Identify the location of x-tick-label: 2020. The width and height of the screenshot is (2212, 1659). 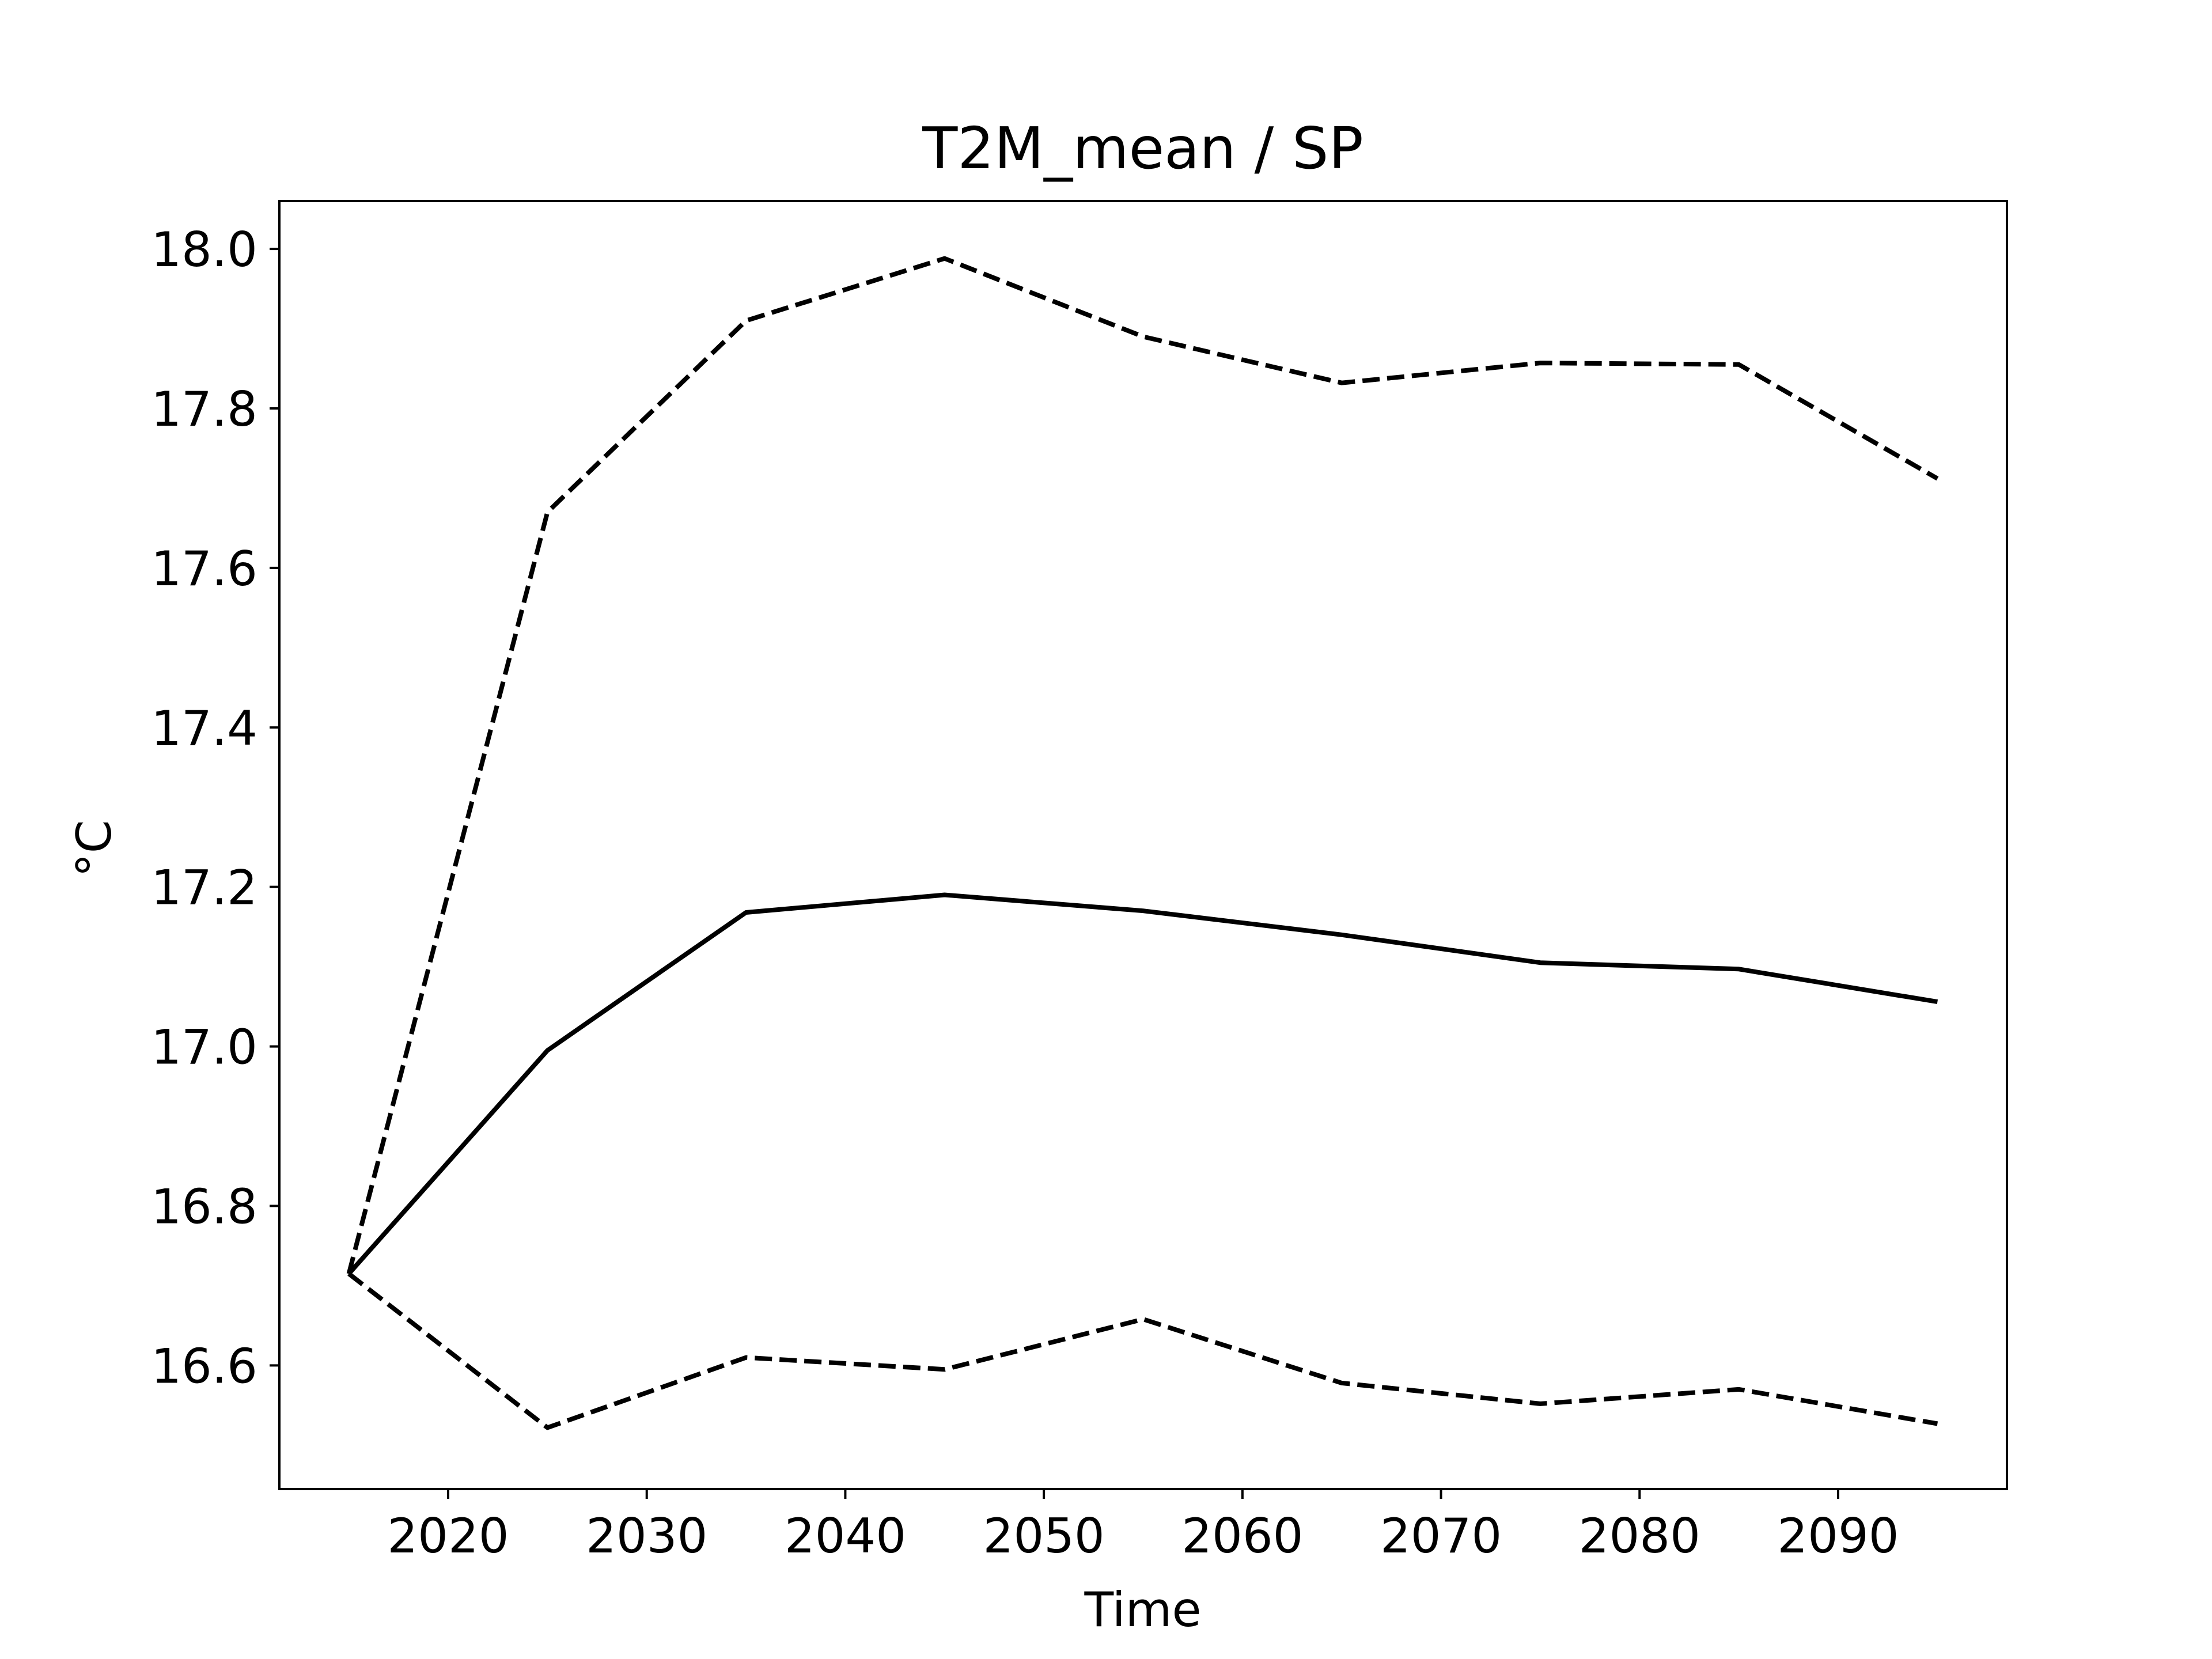
(448, 1536).